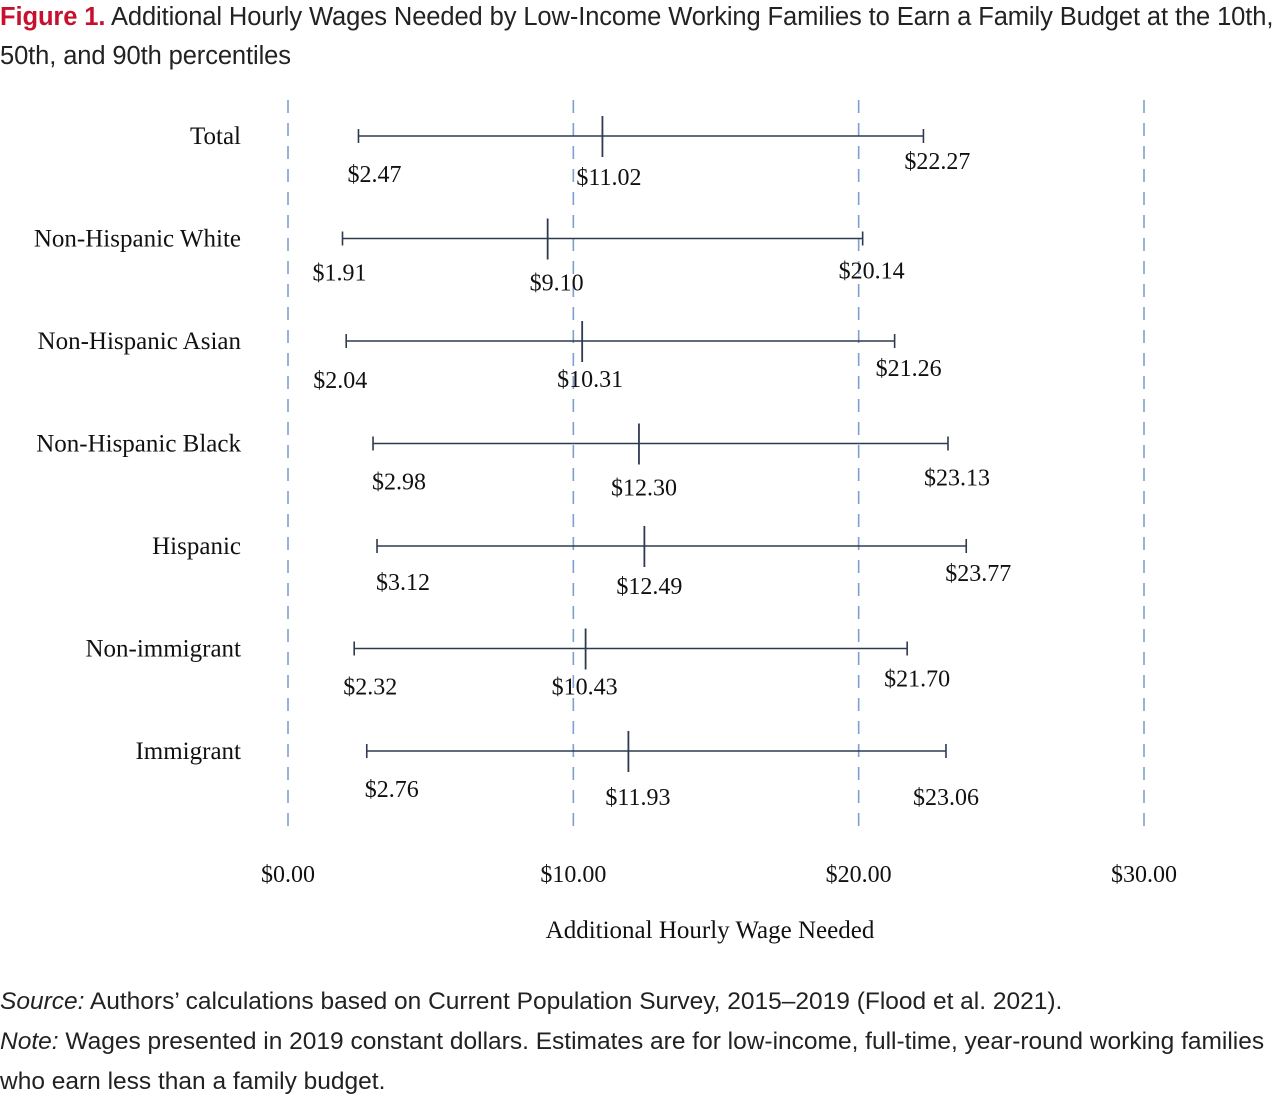  I want to click on p10-label-2: $2.04, so click(340, 381).